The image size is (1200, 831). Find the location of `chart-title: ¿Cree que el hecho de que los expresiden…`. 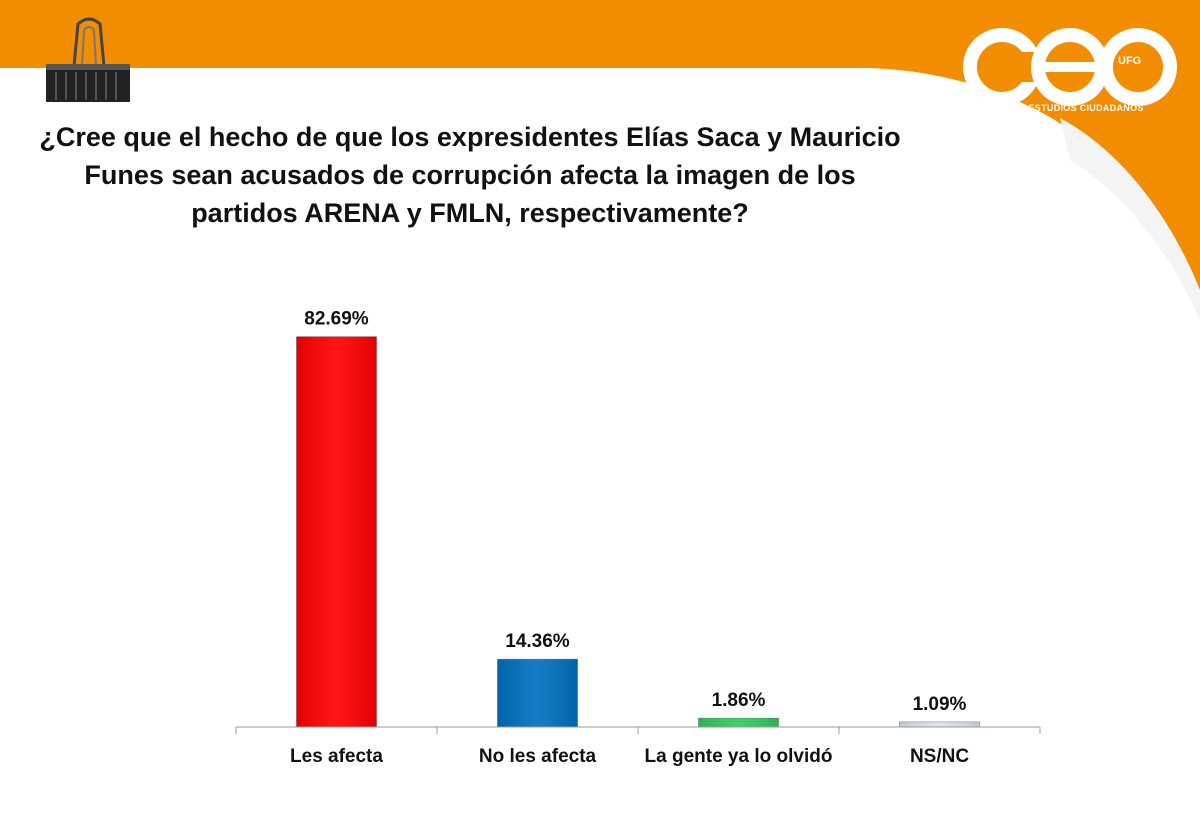

chart-title: ¿Cree que el hecho de que los expresiden… is located at coordinates (470, 175).